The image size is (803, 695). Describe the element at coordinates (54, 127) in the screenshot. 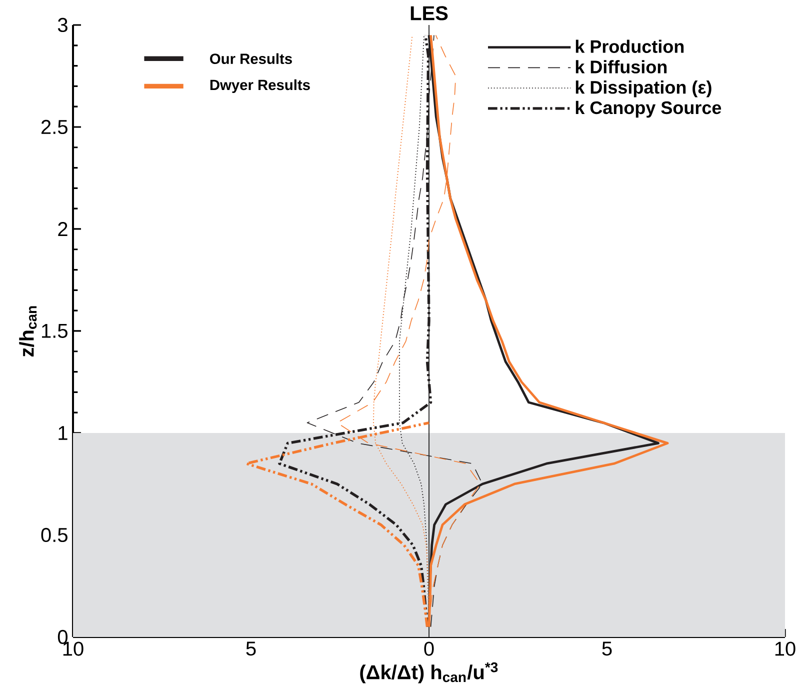

I see `y-tick-label: 2.5` at that location.